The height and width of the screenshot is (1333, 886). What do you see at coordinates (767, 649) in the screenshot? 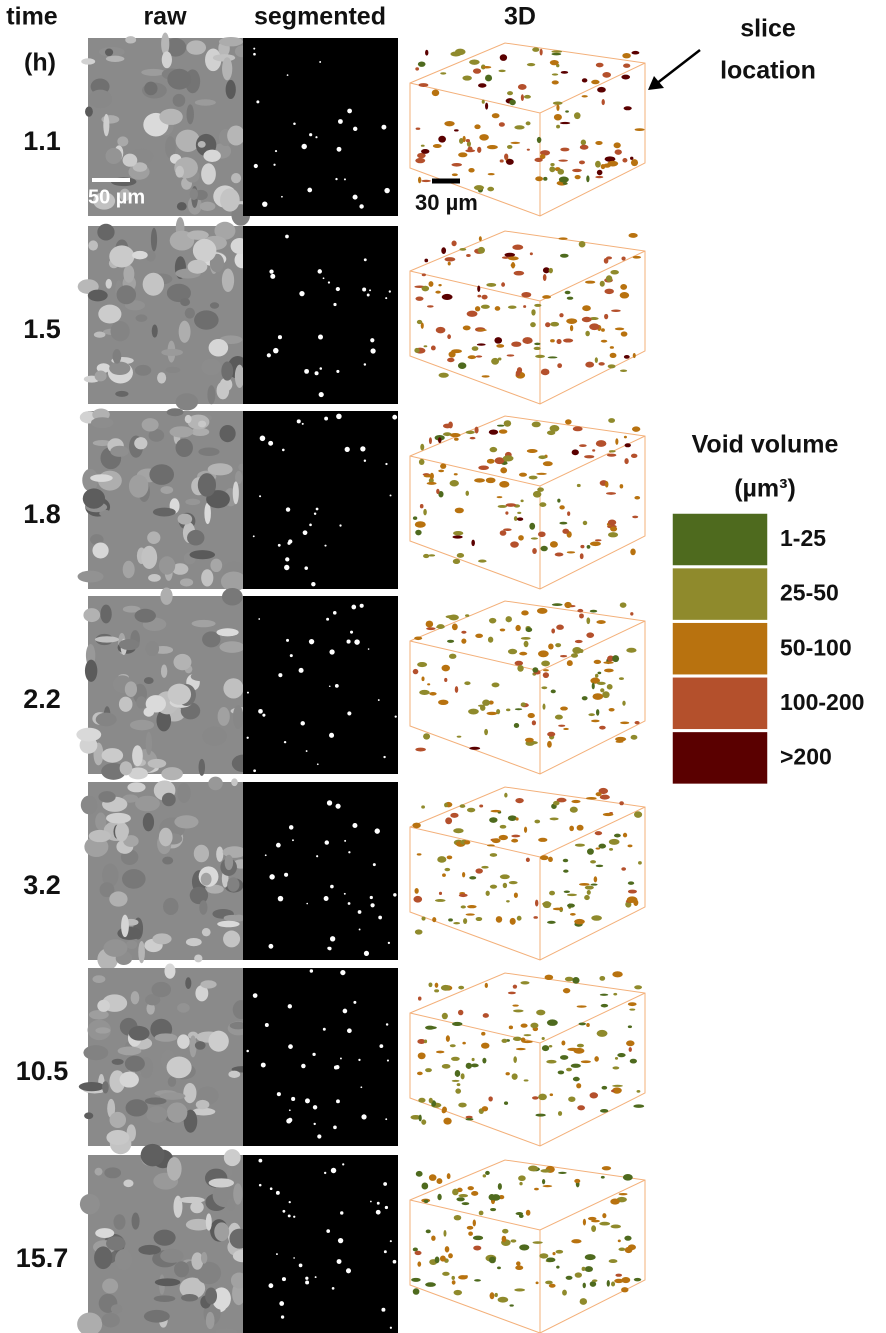
I see `legend: 1-25 25-50 50-100 100-200 >200` at bounding box center [767, 649].